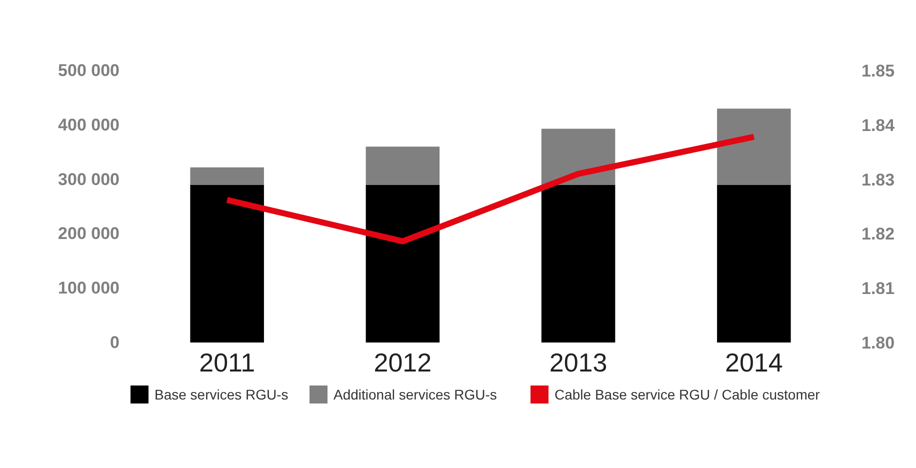  What do you see at coordinates (878, 234) in the screenshot?
I see `y2-tick-label: 1.82` at bounding box center [878, 234].